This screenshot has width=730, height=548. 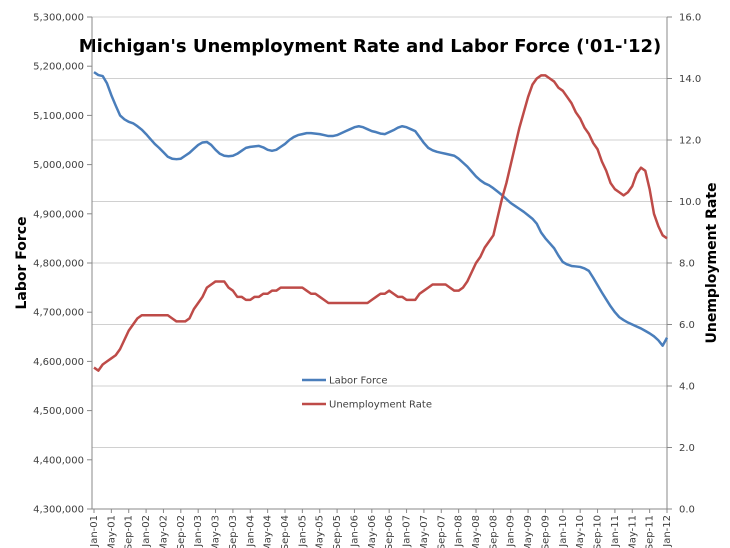 I want to click on x-tick-label: Sep-09, so click(x=545, y=531).